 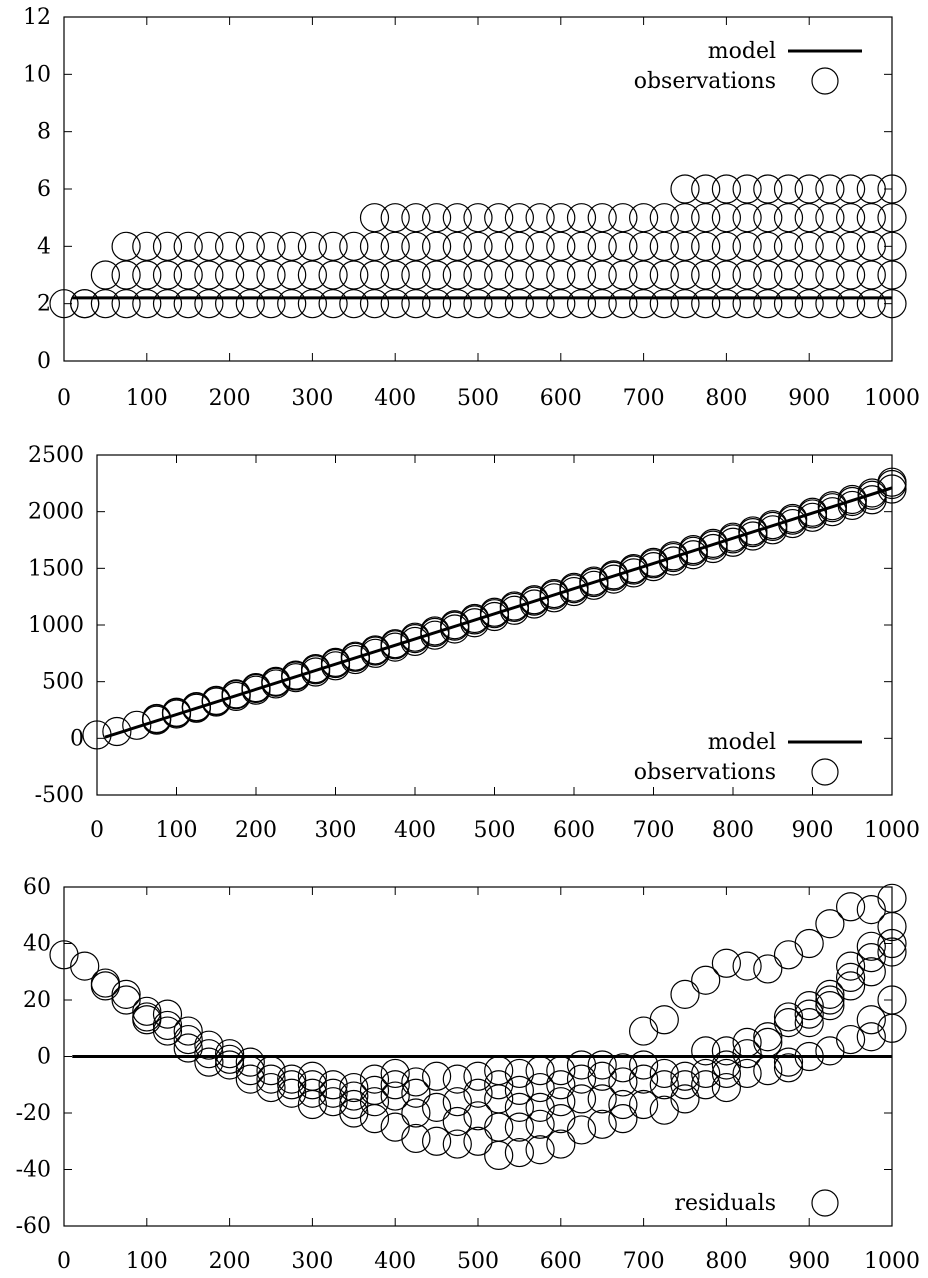 What do you see at coordinates (56, 568) in the screenshot?
I see `y-tick-label: 1500` at bounding box center [56, 568].